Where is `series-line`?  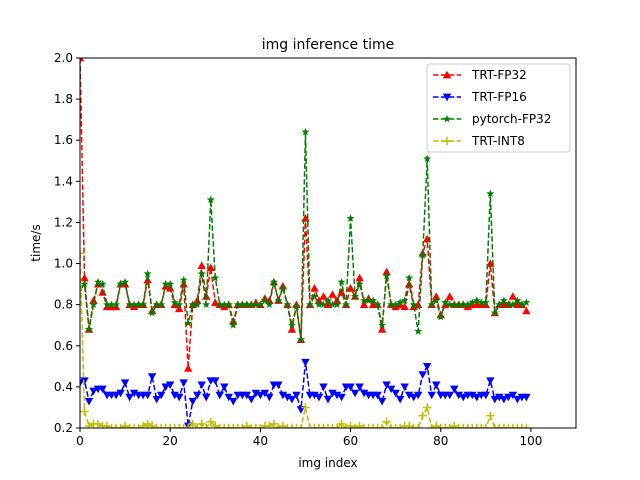
series-line is located at coordinates (303, 394).